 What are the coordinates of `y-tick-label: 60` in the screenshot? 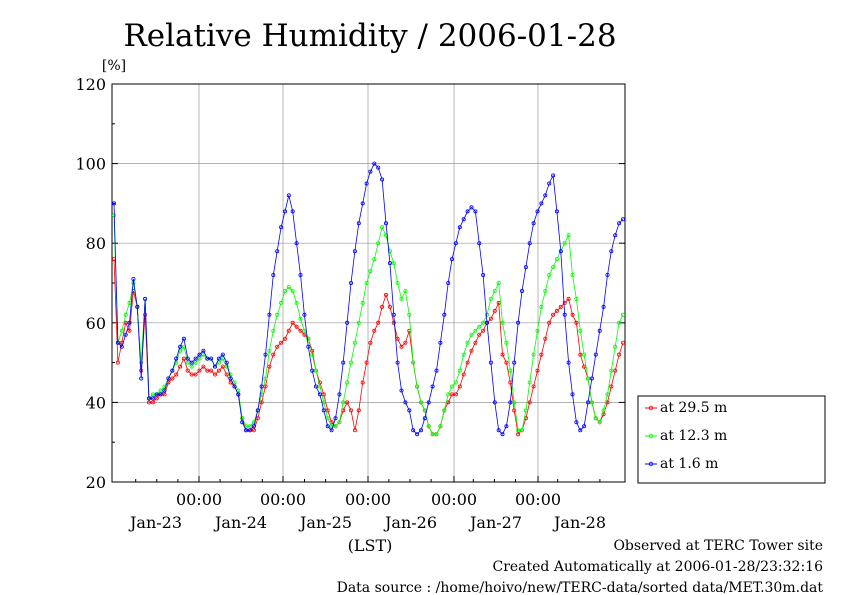 It's located at (96, 323).